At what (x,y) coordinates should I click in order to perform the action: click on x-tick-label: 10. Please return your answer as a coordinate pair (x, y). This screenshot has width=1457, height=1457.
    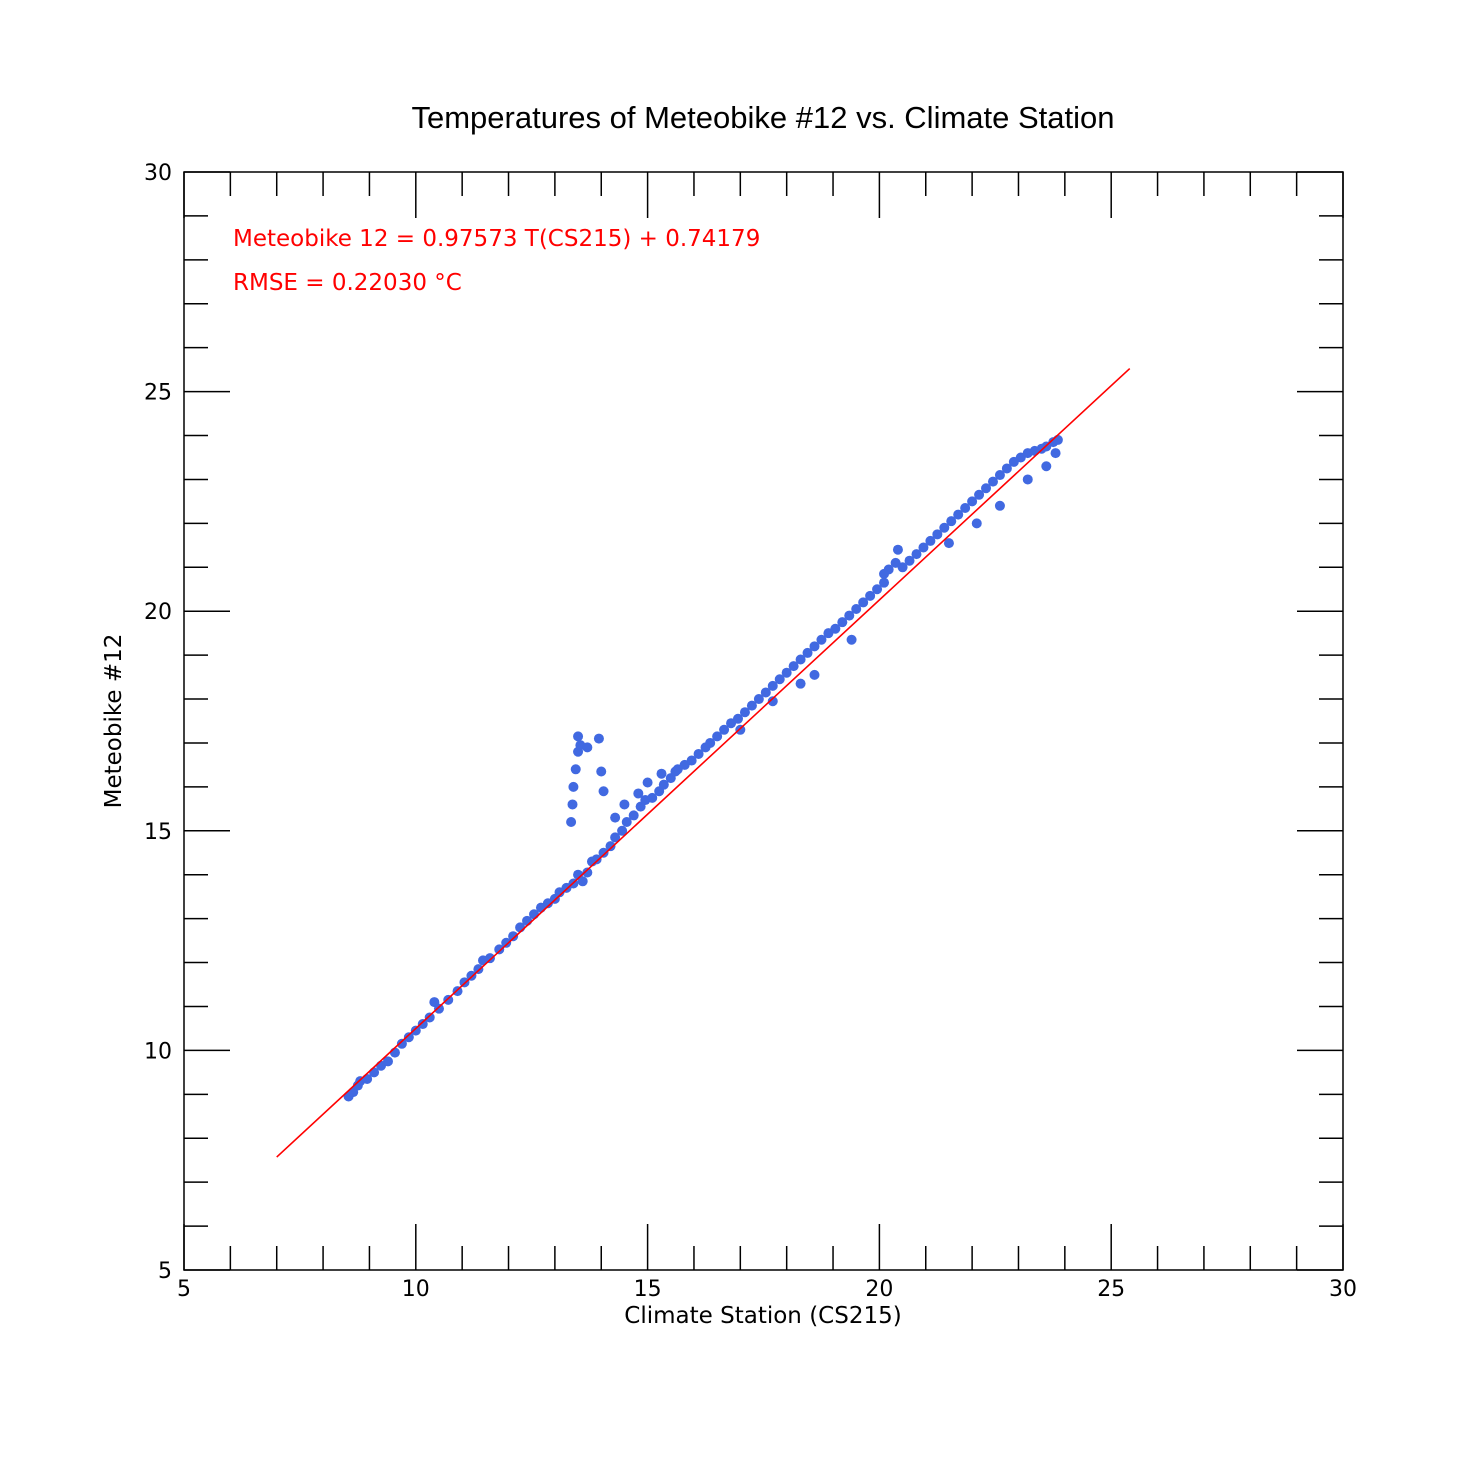
    Looking at the image, I should click on (416, 1289).